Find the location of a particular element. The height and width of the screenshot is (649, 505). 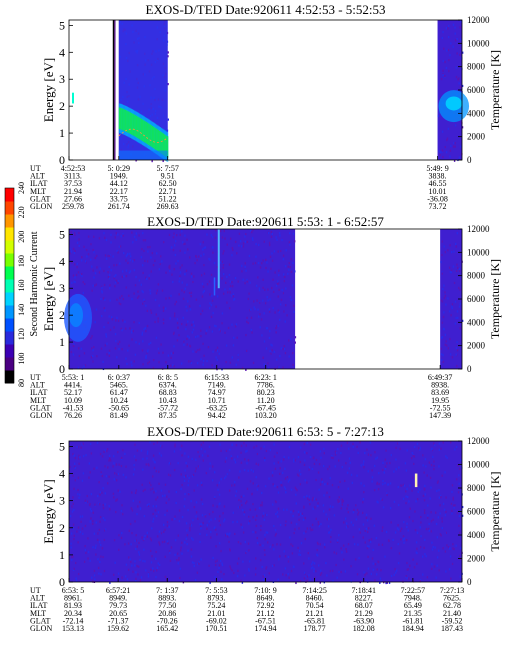

data-edge-stripe is located at coordinates (115, 90).